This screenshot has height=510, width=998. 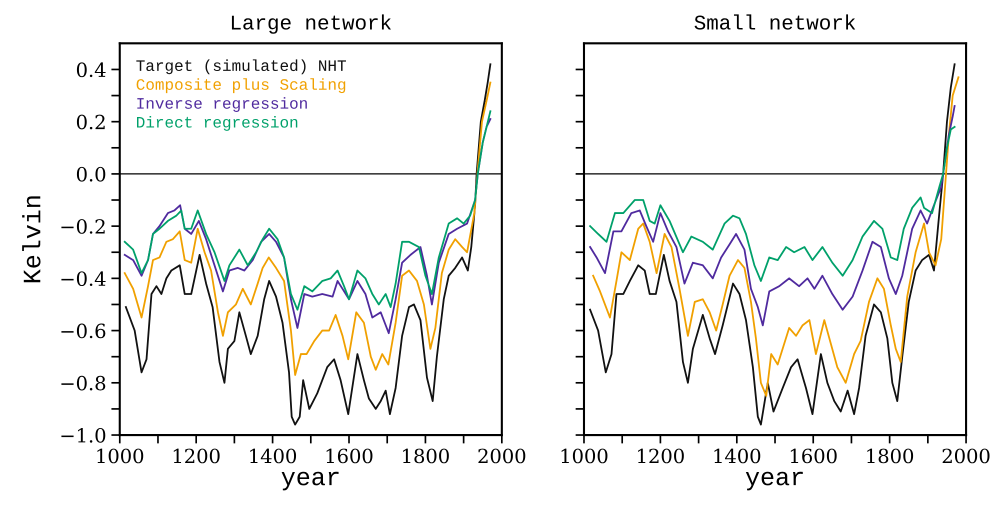 What do you see at coordinates (217, 123) in the screenshot?
I see `text: Direct regression` at bounding box center [217, 123].